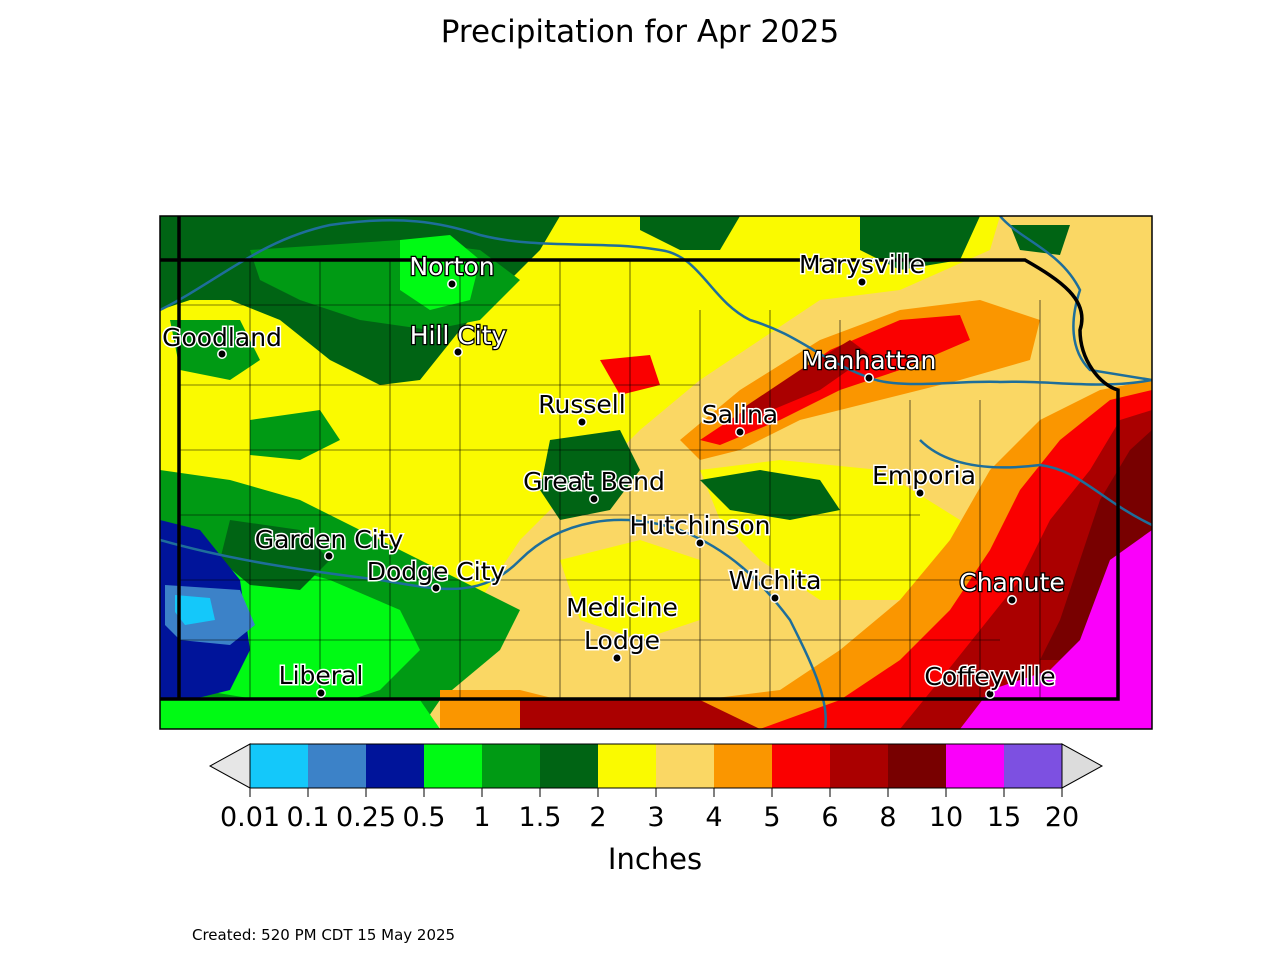  What do you see at coordinates (830, 817) in the screenshot?
I see `colorbar-tick-label: 6` at bounding box center [830, 817].